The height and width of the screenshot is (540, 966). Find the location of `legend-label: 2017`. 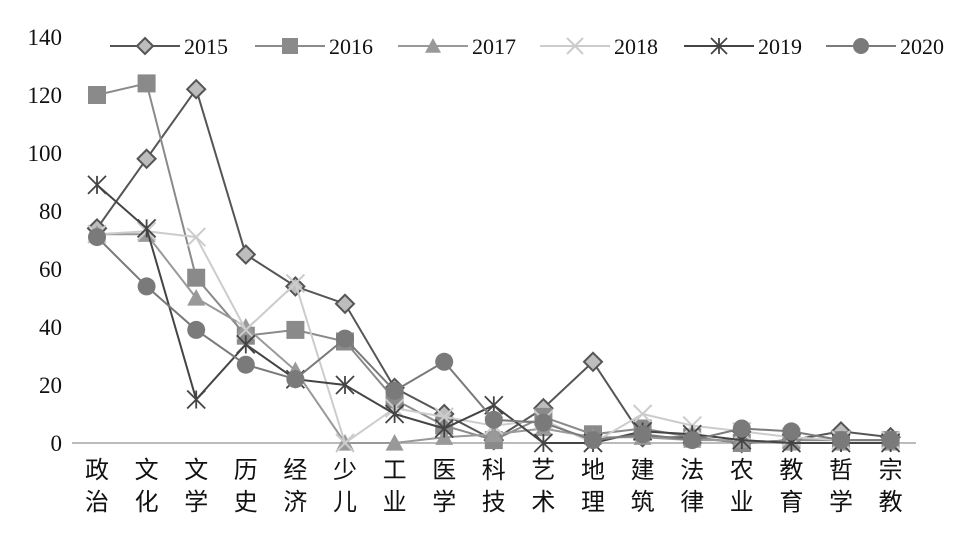

legend-label: 2017 is located at coordinates (494, 46).